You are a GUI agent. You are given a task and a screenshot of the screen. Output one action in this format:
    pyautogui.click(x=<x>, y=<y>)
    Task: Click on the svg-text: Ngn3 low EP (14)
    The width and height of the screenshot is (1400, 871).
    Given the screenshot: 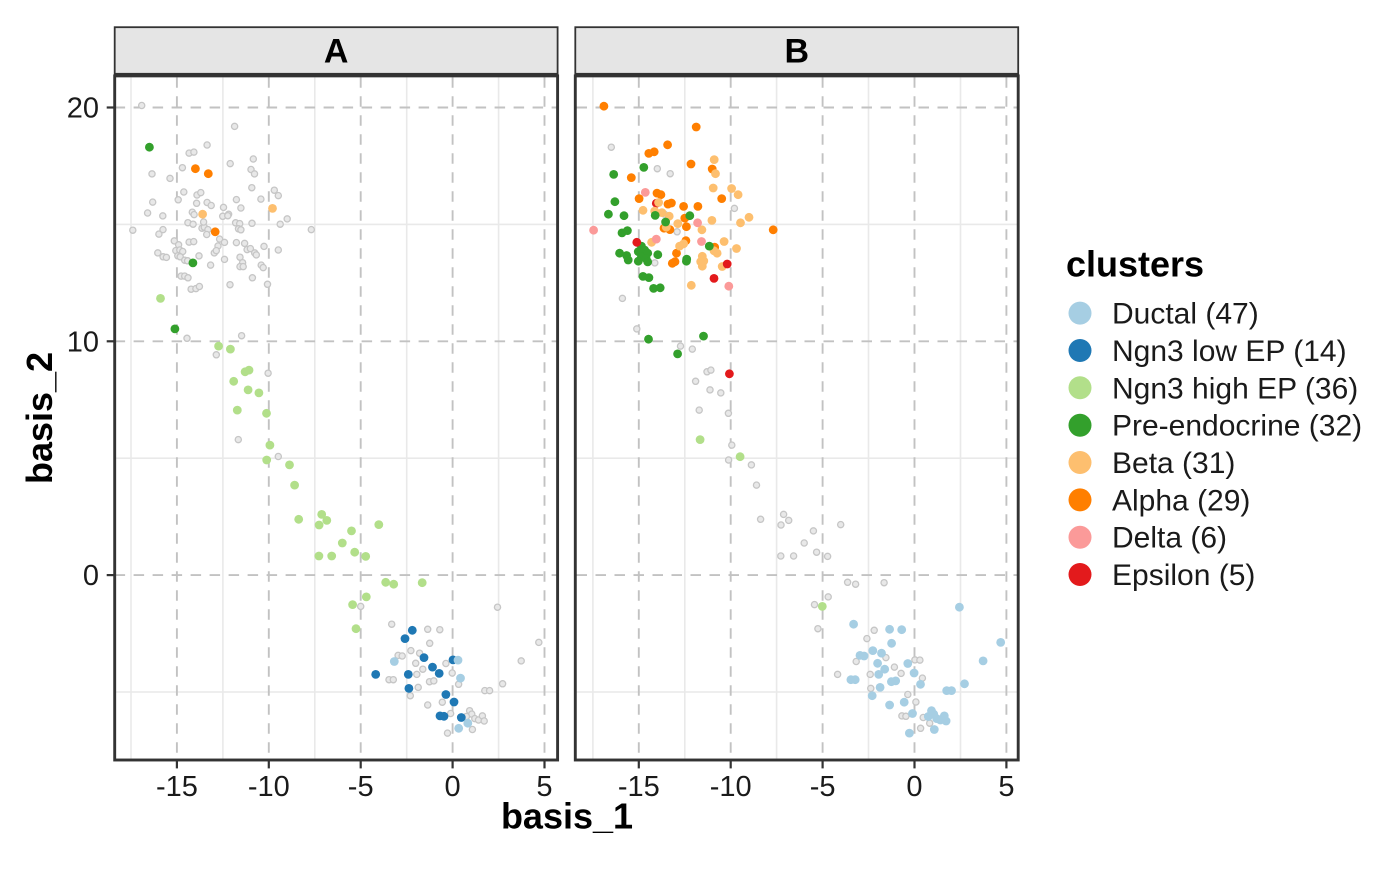 What is the action you would take?
    pyautogui.click(x=1229, y=351)
    